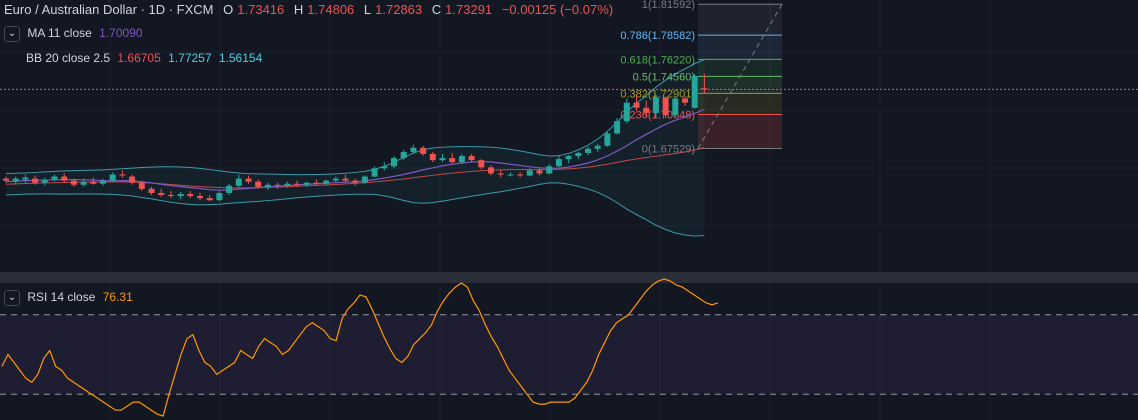  Describe the element at coordinates (190, 58) in the screenshot. I see `bb-upper-value: 1.77257` at that location.